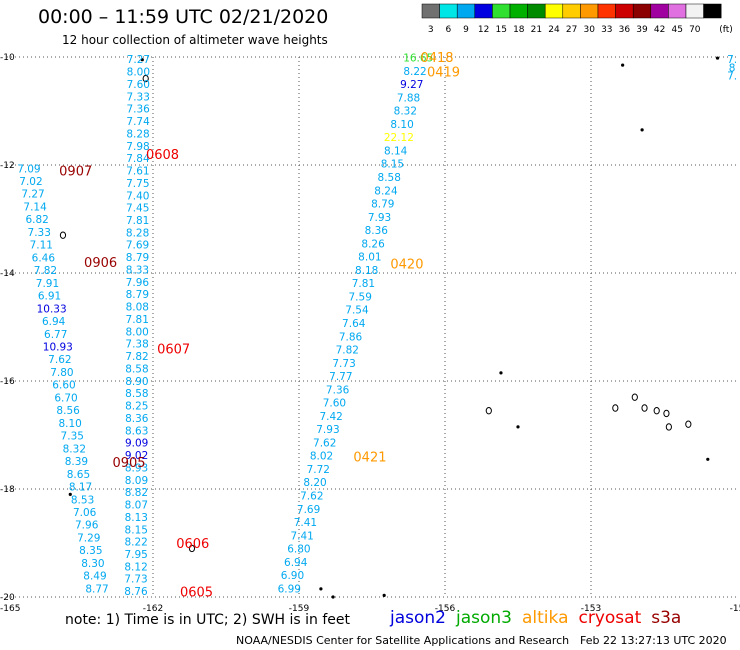  Describe the element at coordinates (340, 377) in the screenshot. I see `swh-value: 7.77` at that location.